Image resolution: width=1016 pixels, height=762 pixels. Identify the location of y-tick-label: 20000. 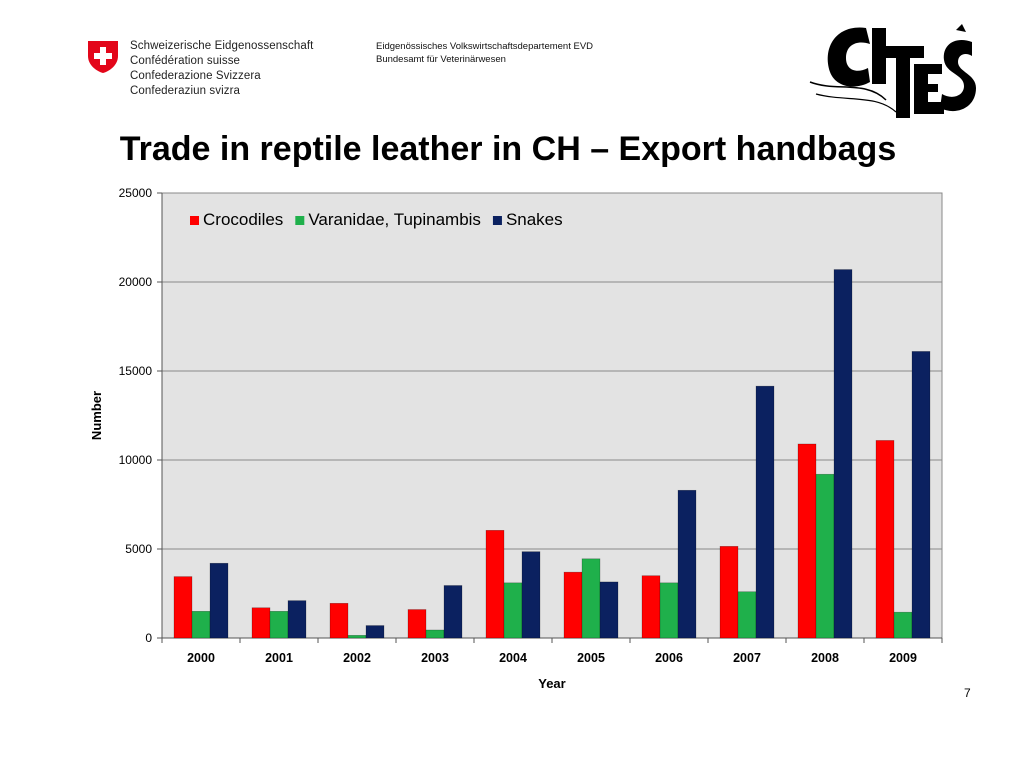
(136, 282).